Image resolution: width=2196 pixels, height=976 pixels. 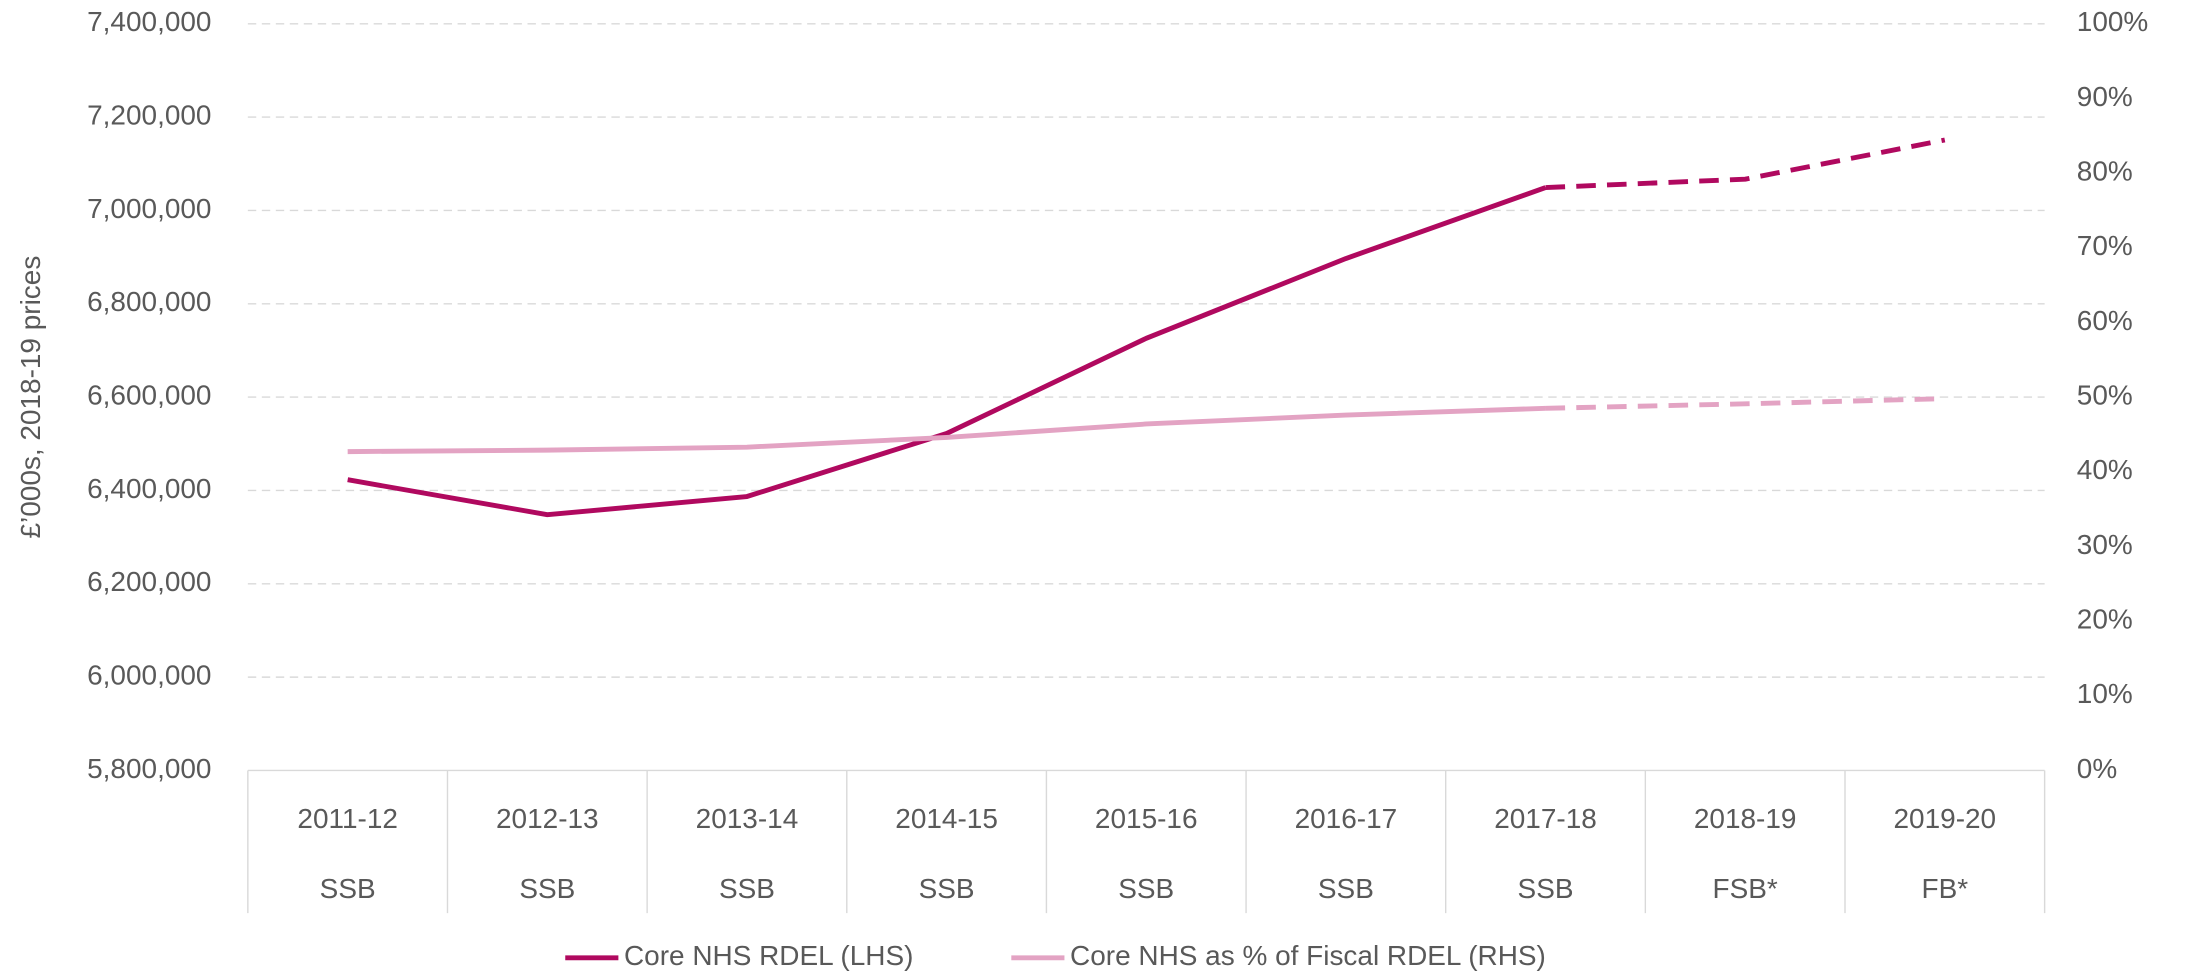 I want to click on x-tick-label: 2016-17, so click(x=1346, y=818).